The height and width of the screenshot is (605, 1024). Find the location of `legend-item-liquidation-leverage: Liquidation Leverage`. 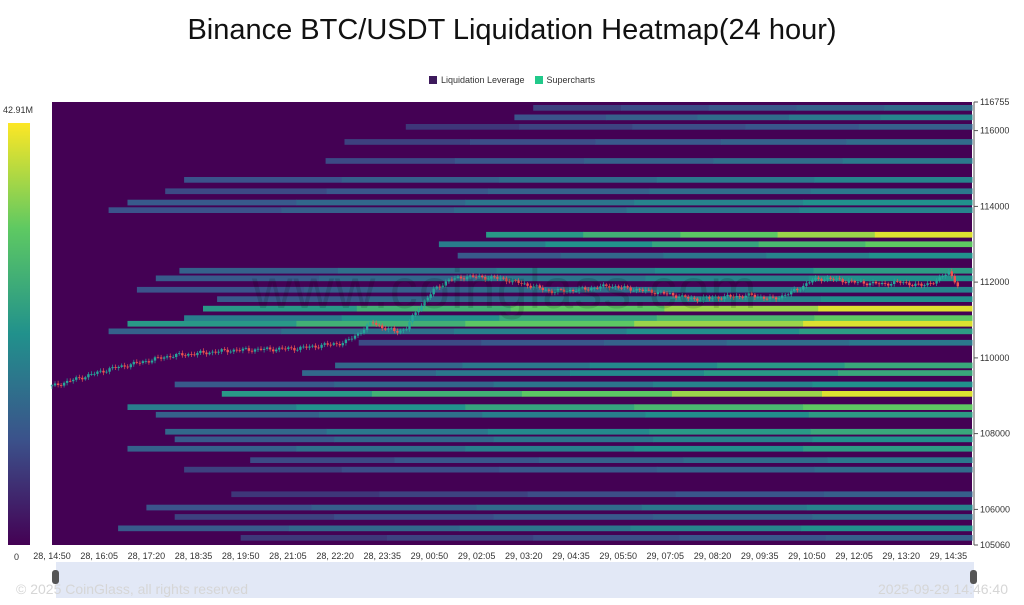

legend-item-liquidation-leverage: Liquidation Leverage is located at coordinates (476, 80).